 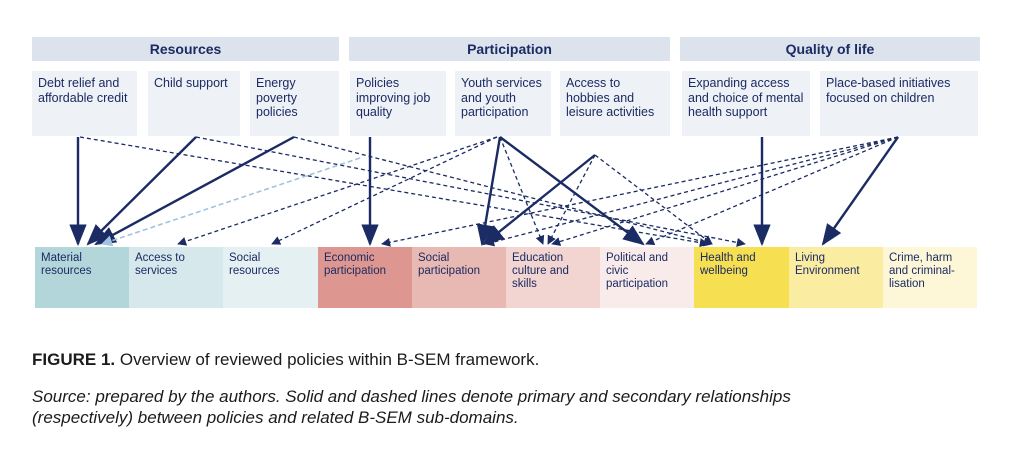 I want to click on arrow-energy-to-material, so click(x=194, y=190).